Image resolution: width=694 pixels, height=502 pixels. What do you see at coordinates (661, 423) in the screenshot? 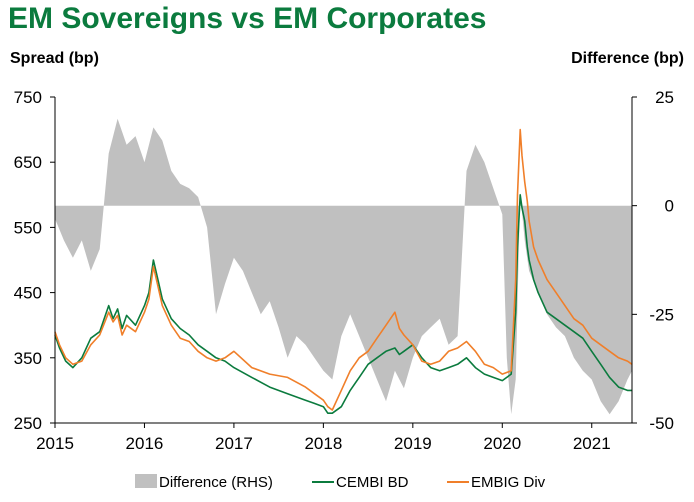
I see `right-tick-label: -50` at bounding box center [661, 423].